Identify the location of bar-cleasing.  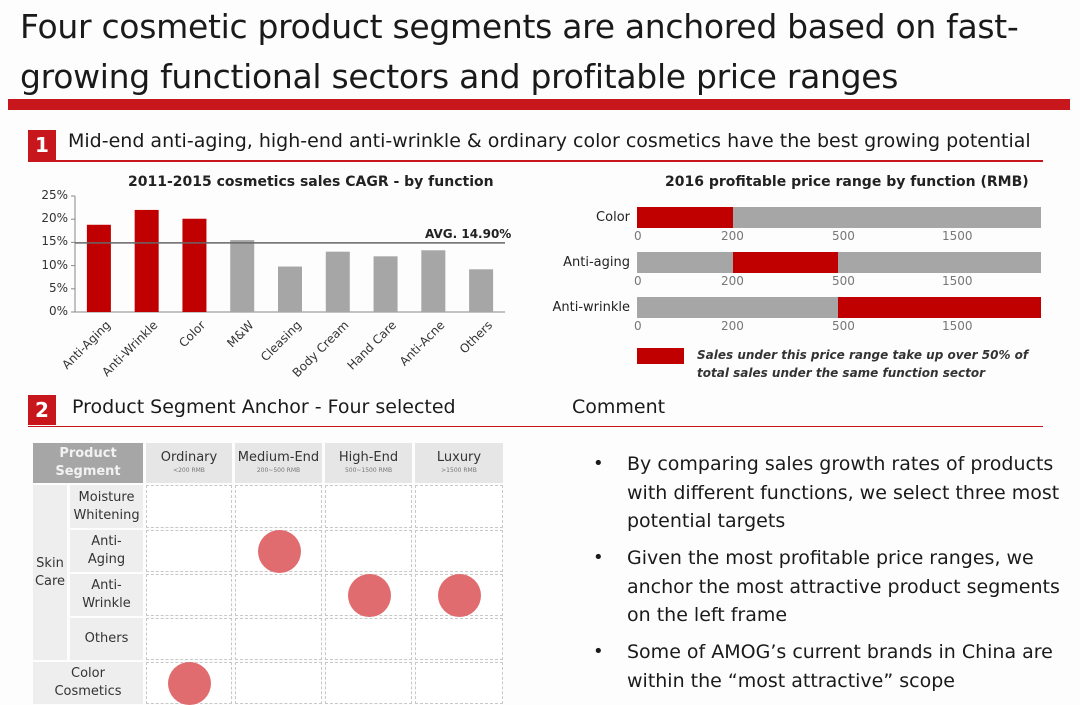
(290, 289).